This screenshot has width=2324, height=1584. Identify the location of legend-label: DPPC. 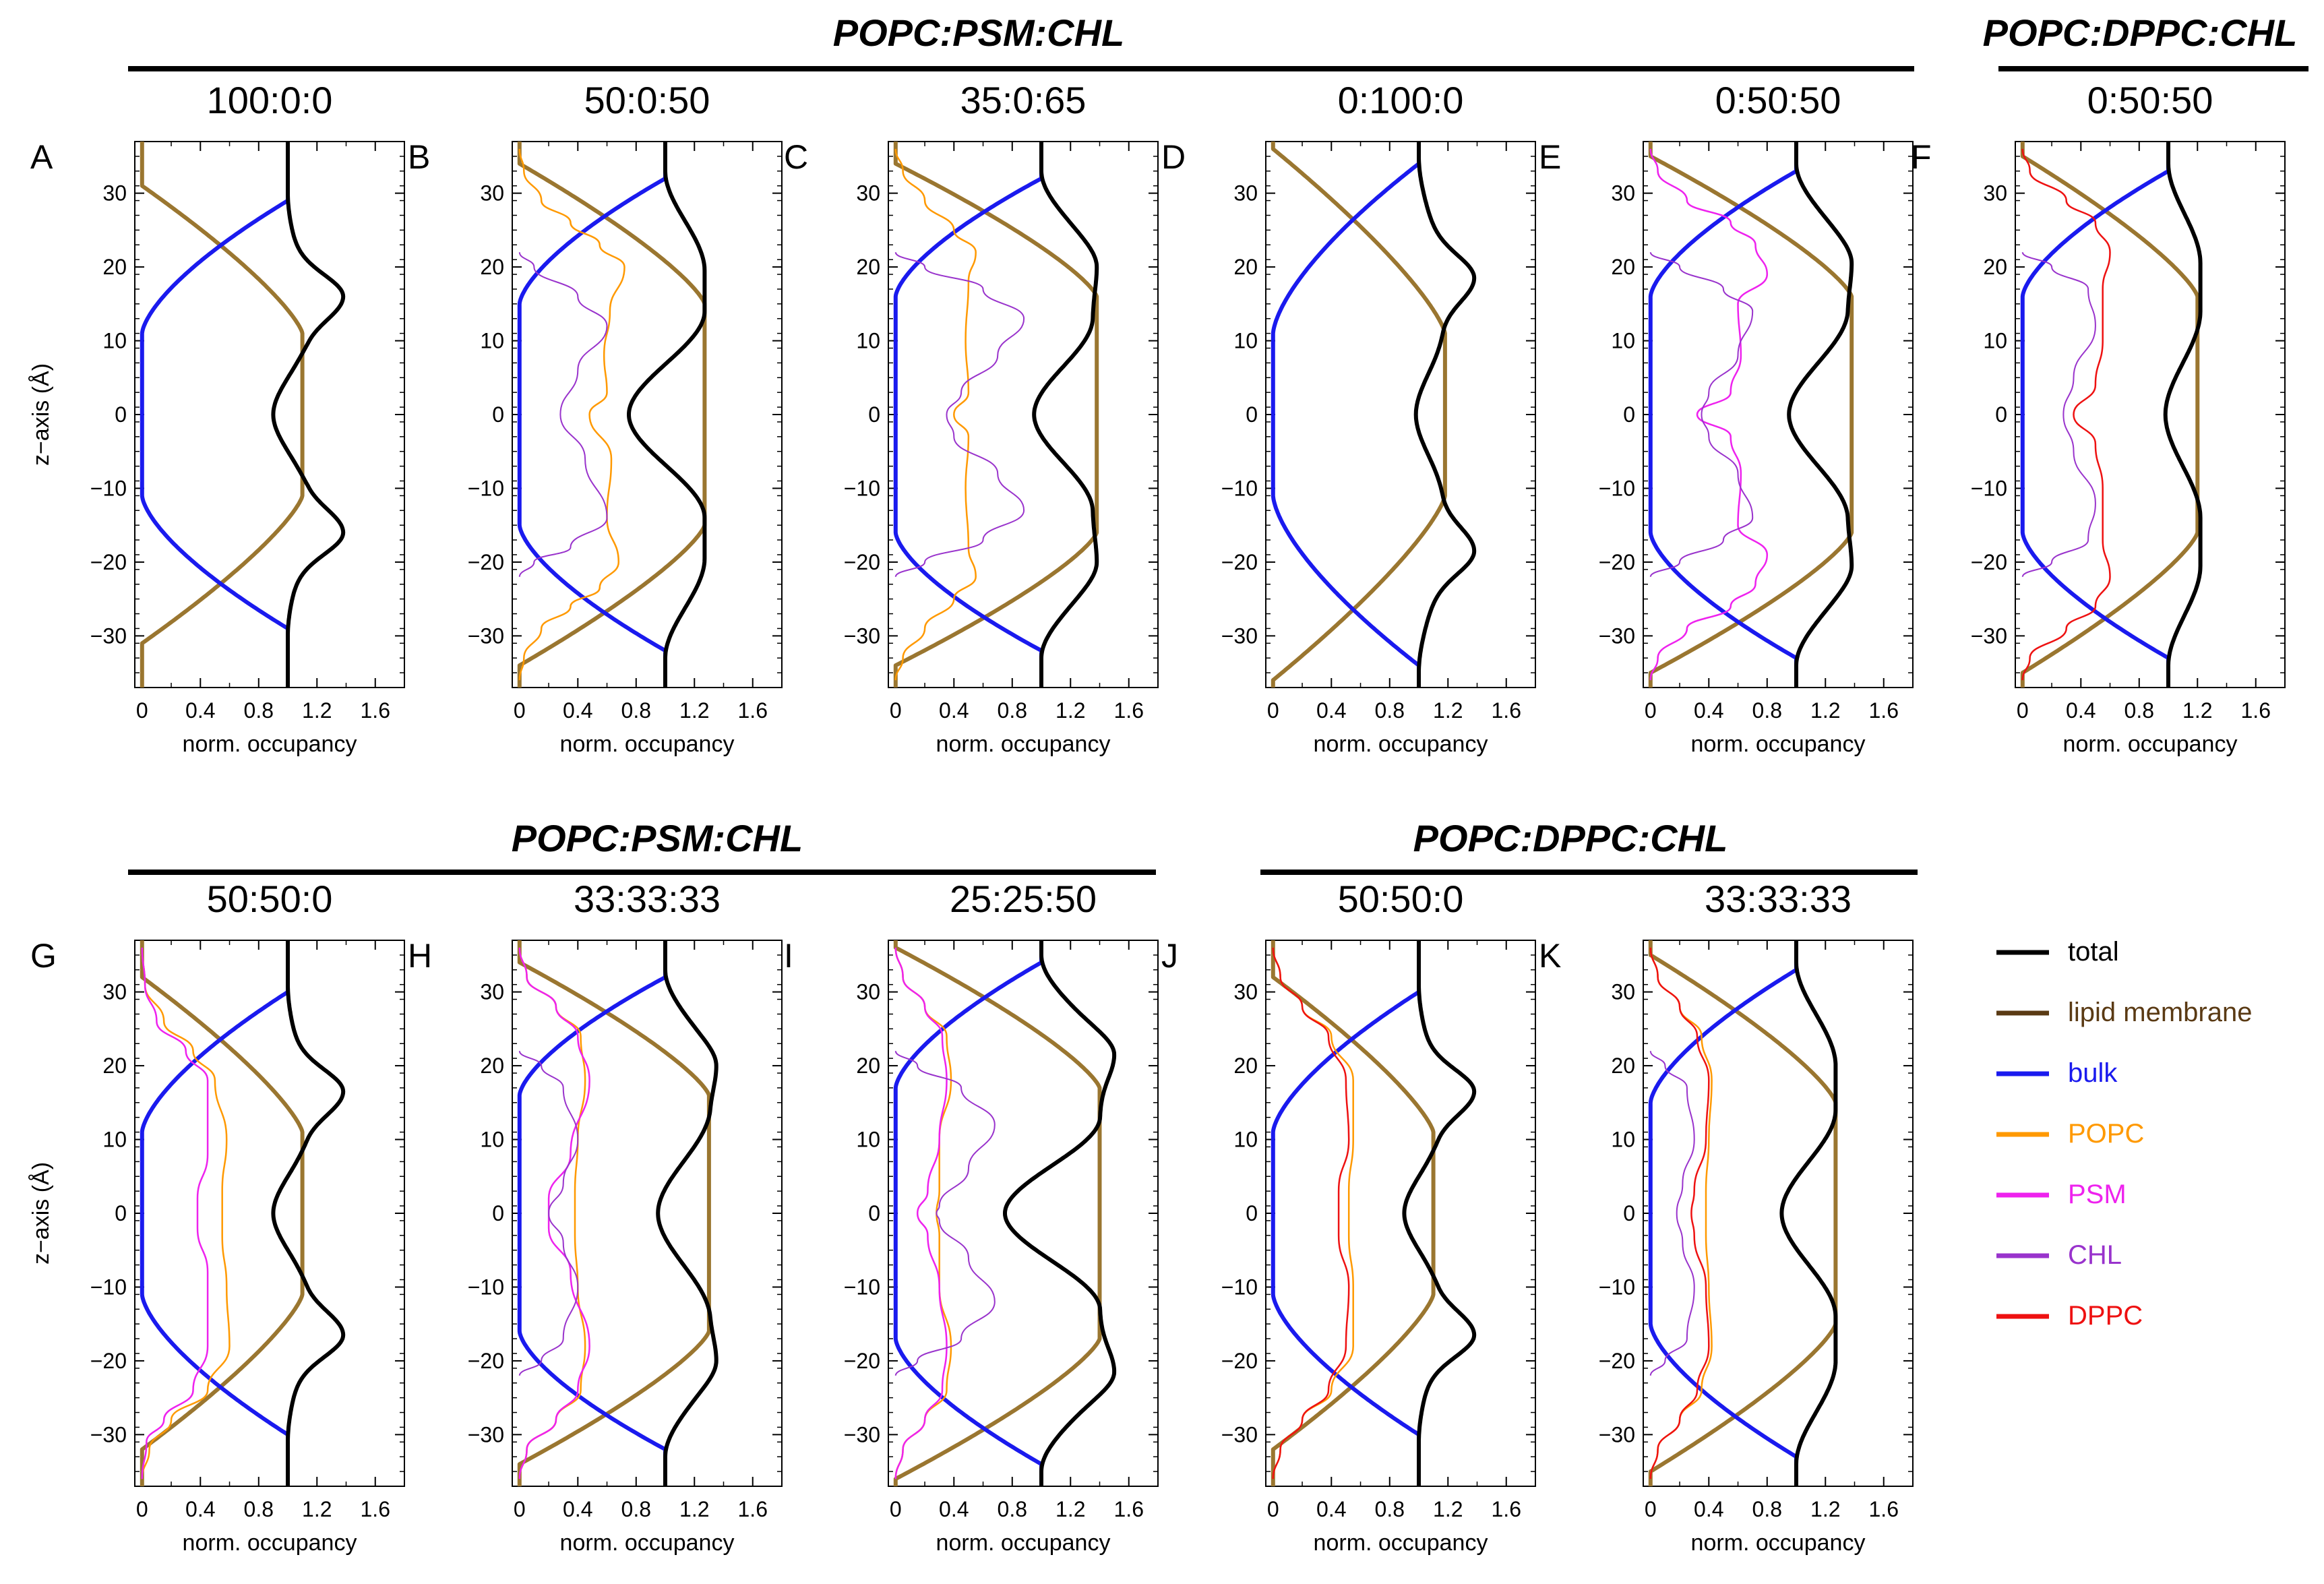
(2105, 1316).